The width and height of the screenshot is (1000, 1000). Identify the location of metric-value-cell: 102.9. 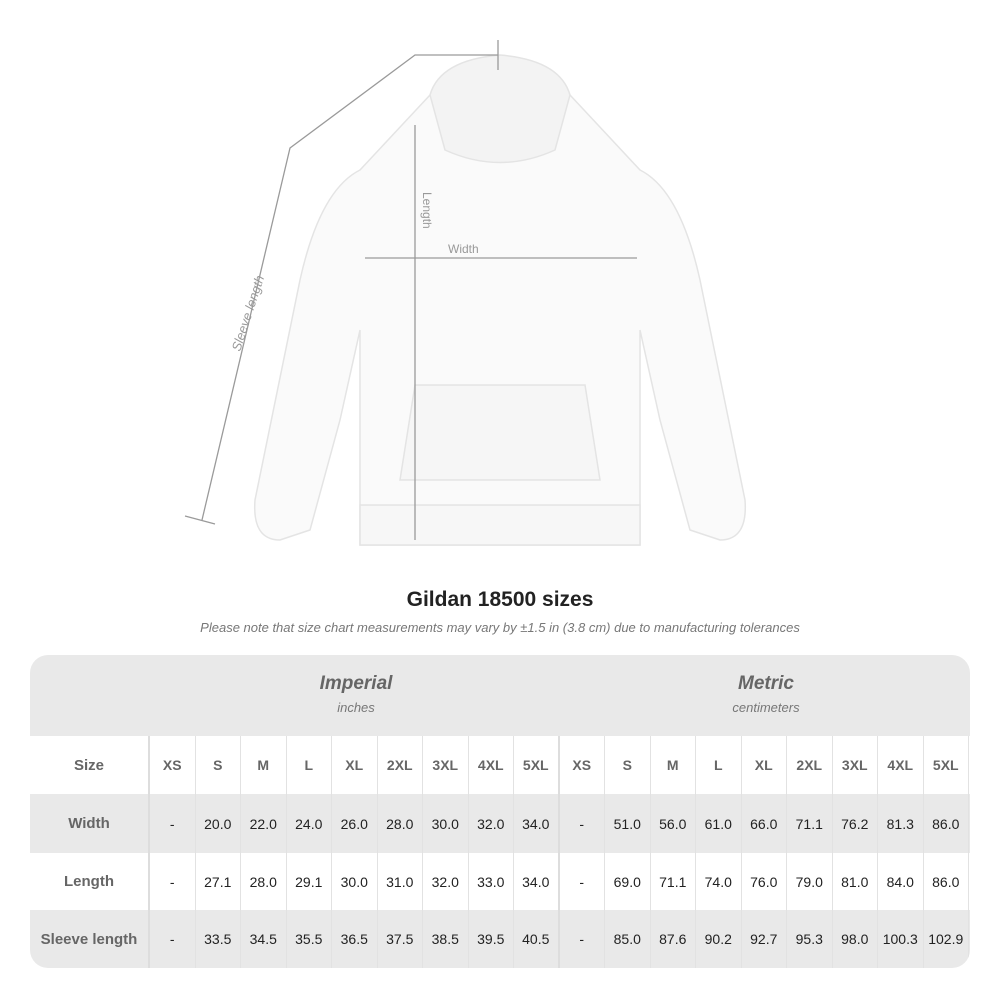
(946, 939).